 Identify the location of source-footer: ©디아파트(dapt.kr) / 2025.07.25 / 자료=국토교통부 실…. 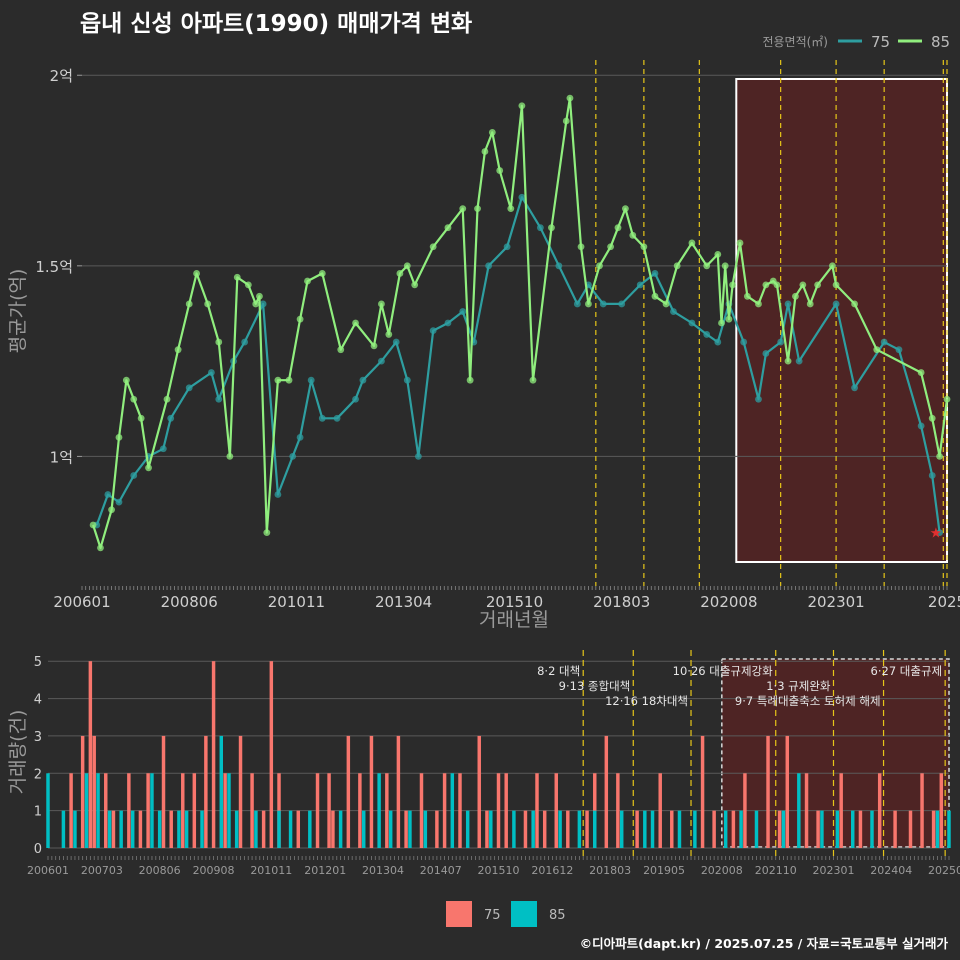
(763, 943).